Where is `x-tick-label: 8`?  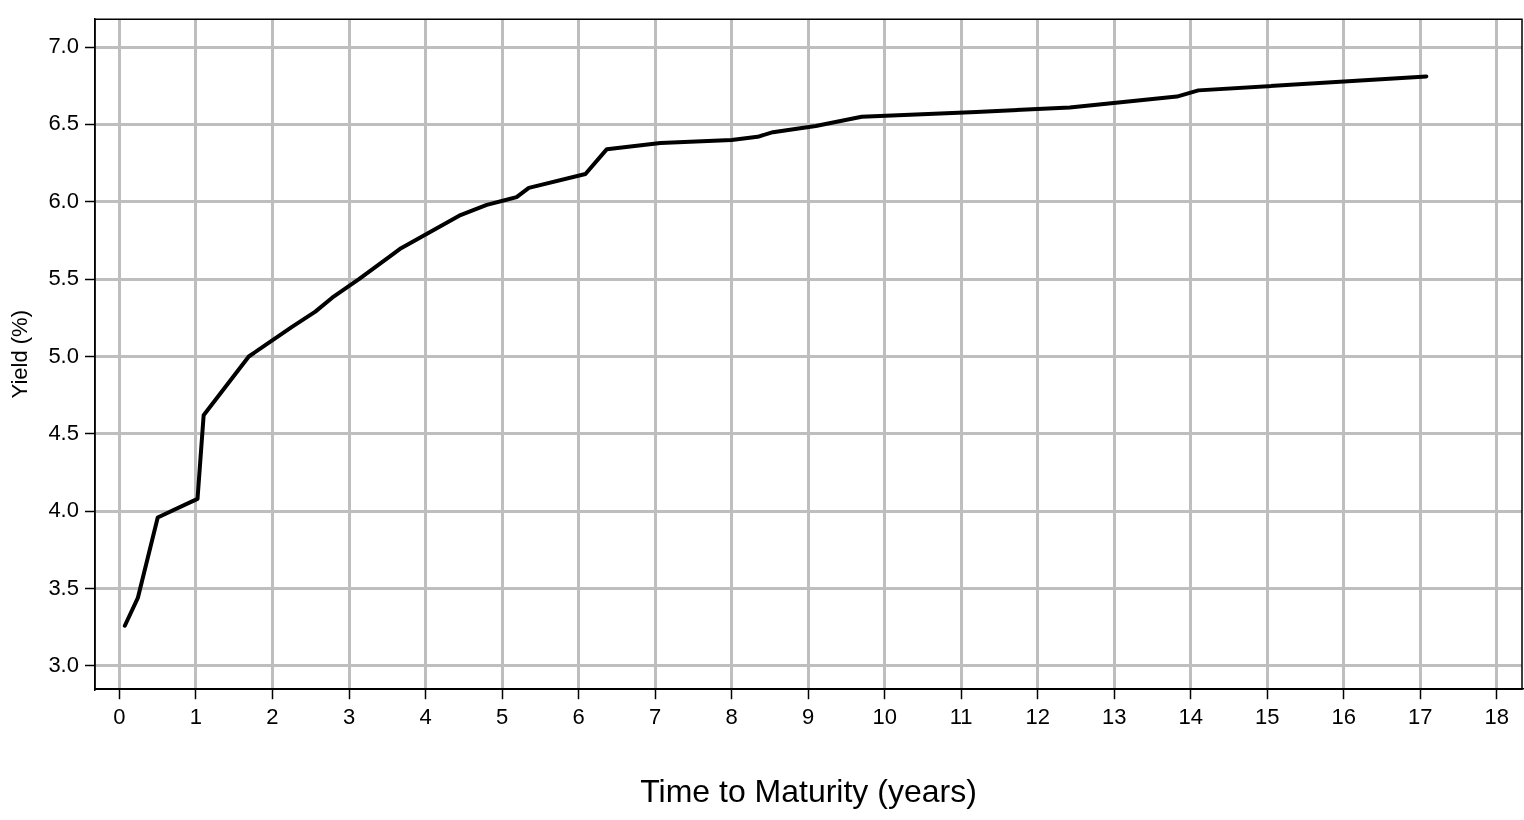
x-tick-label: 8 is located at coordinates (731, 717).